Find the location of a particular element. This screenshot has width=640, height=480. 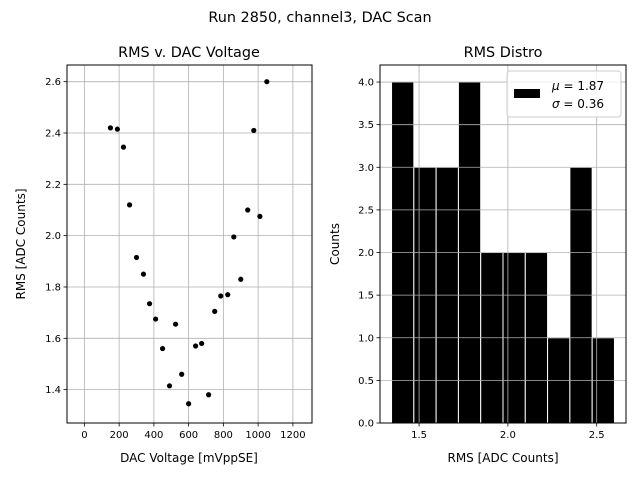

scatter-y-tick-label: 2.2 is located at coordinates (53, 185).